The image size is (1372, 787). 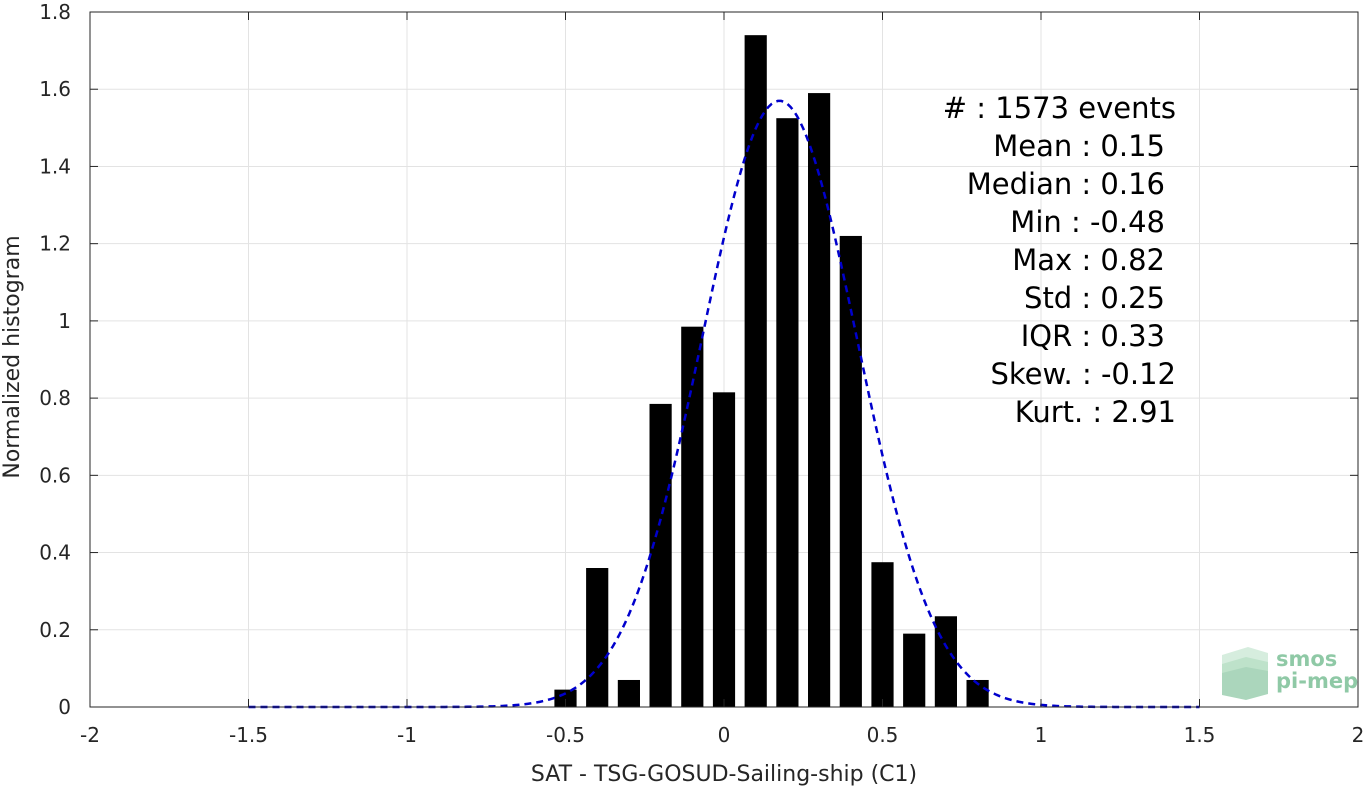 I want to click on y-tick-label: 0.2, so click(x=55, y=630).